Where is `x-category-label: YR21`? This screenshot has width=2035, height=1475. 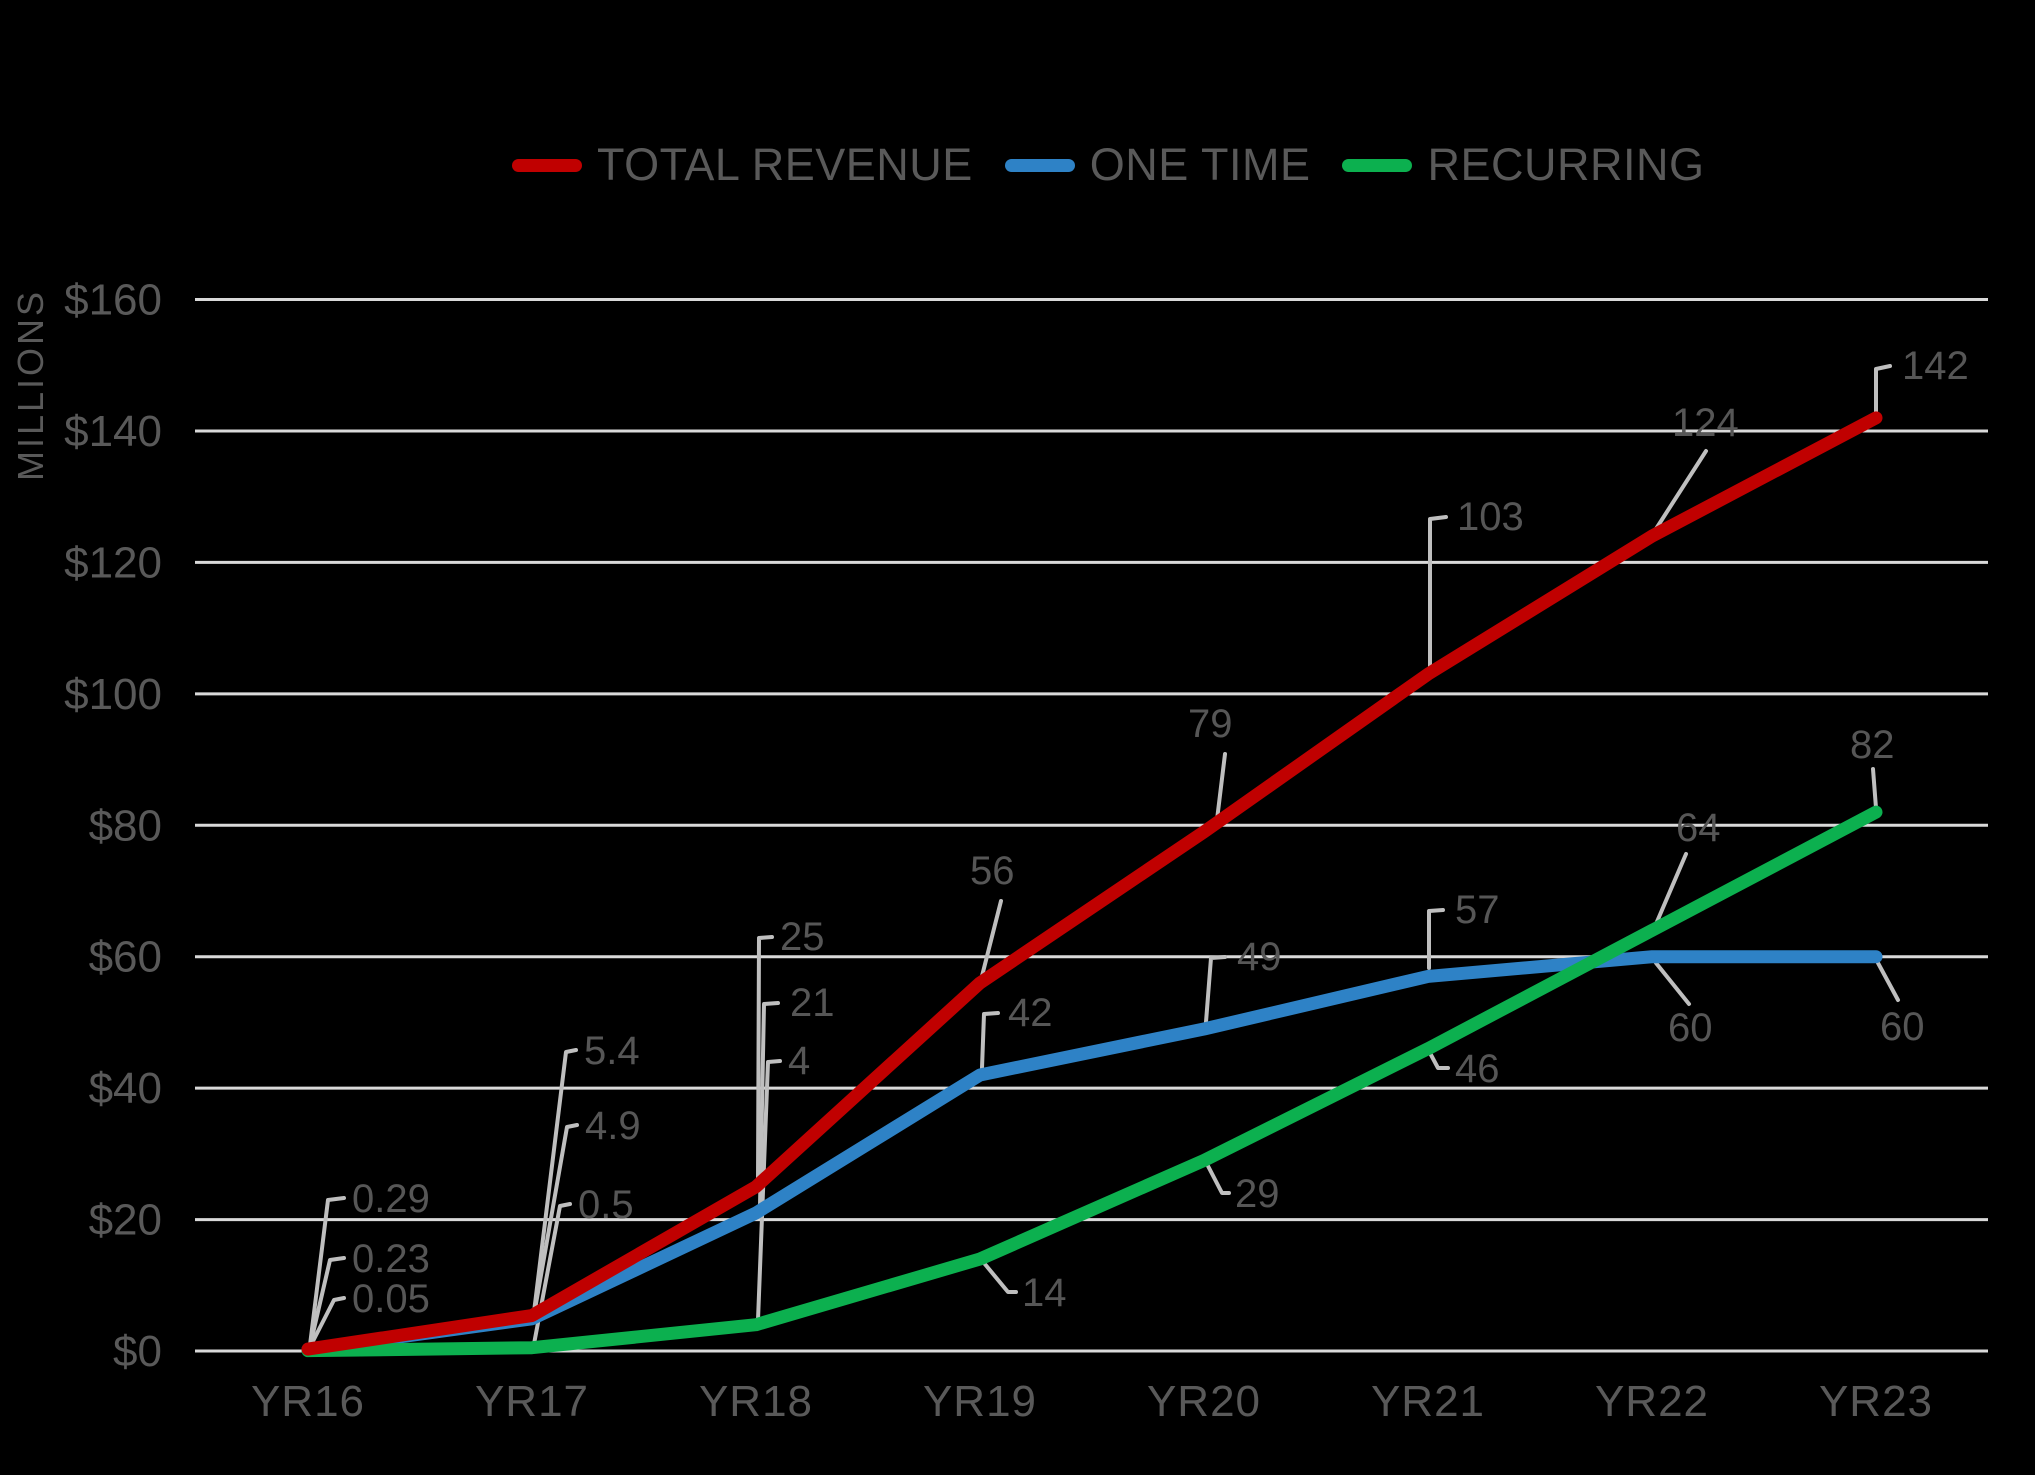 x-category-label: YR21 is located at coordinates (1428, 1401).